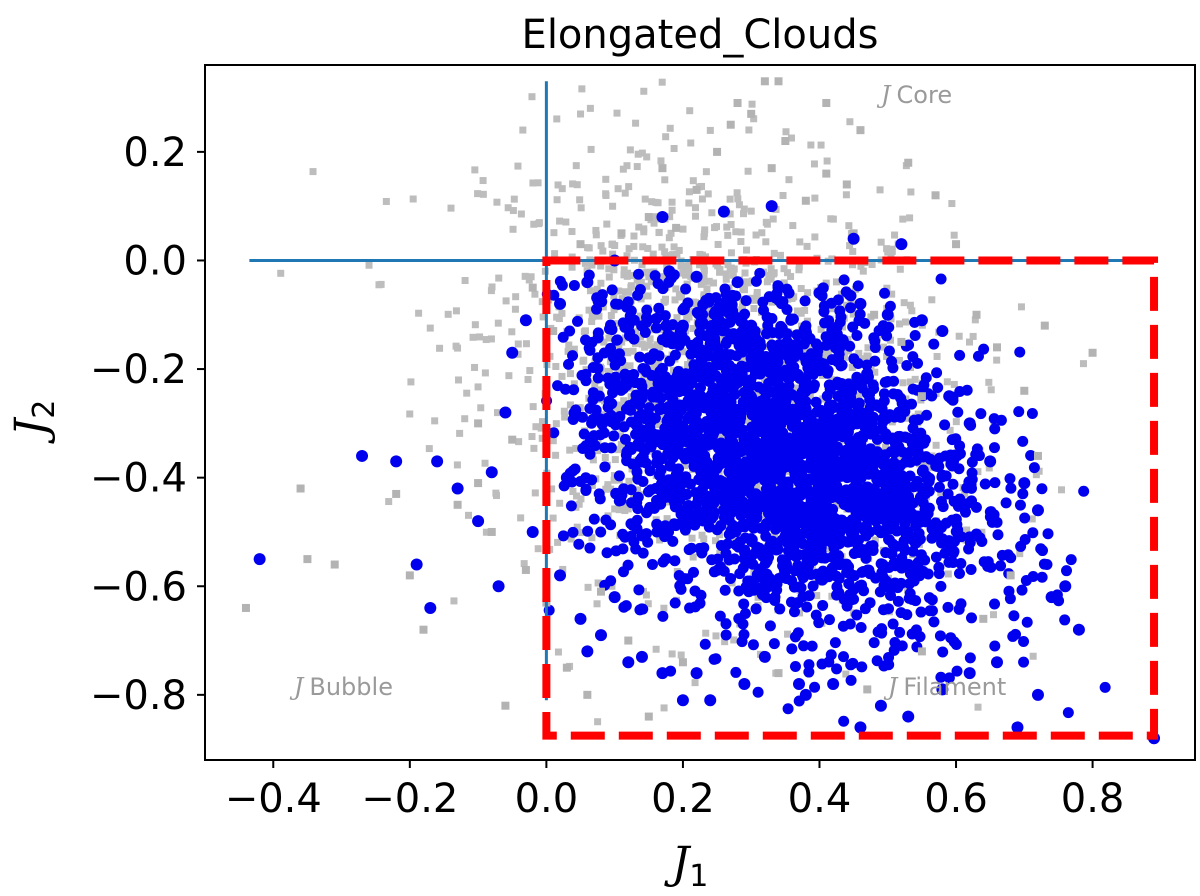 The height and width of the screenshot is (896, 1200). I want to click on y-tick-label: −0.2, so click(138, 370).